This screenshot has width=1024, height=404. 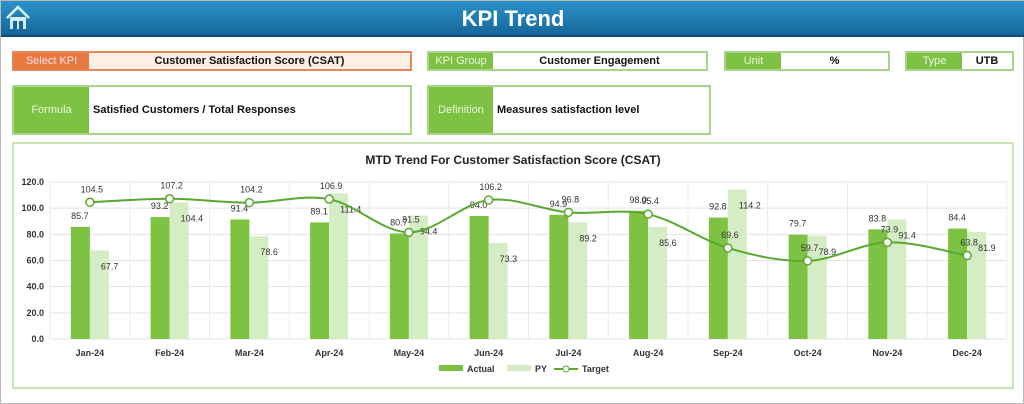 I want to click on py-data-label: 114.2, so click(x=750, y=206).